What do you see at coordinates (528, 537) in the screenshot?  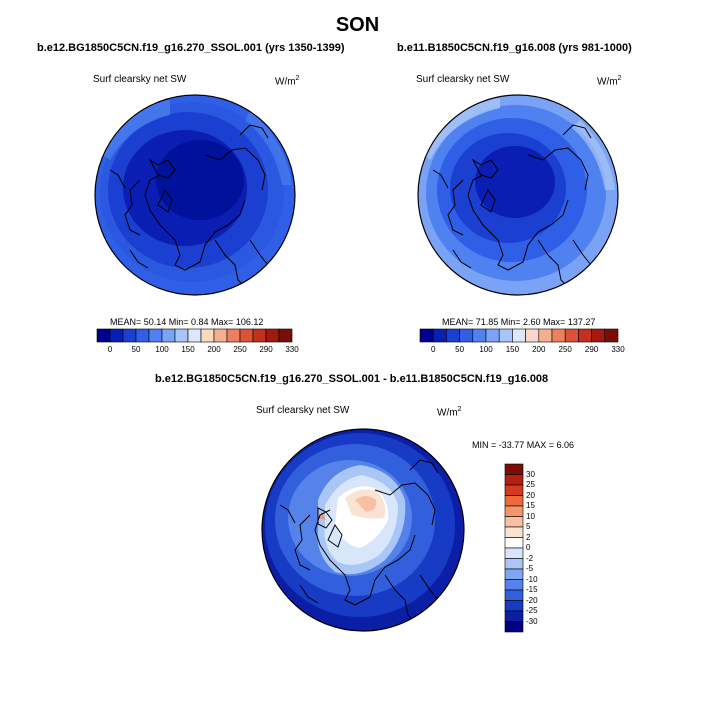 I see `diff-colorbar-tick-label: 2` at bounding box center [528, 537].